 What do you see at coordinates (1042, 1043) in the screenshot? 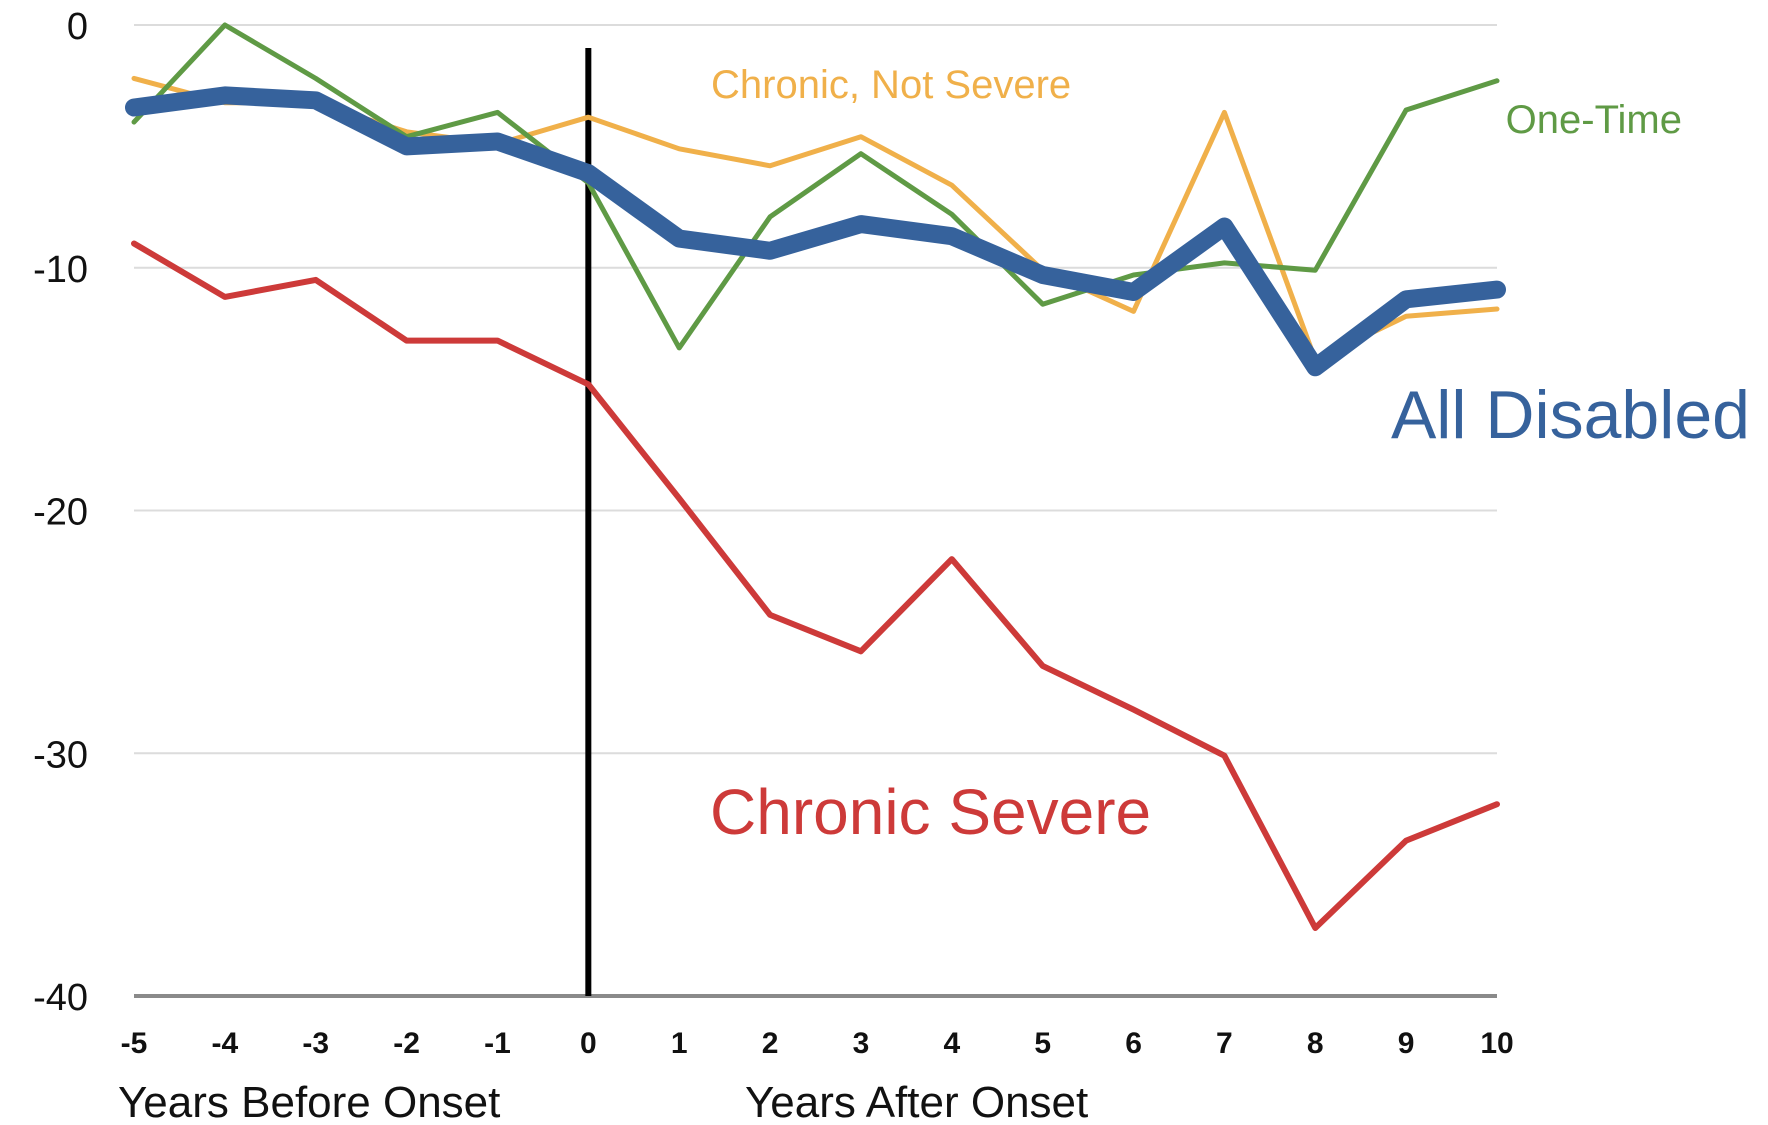
I see `x-tick-label: 5` at bounding box center [1042, 1043].